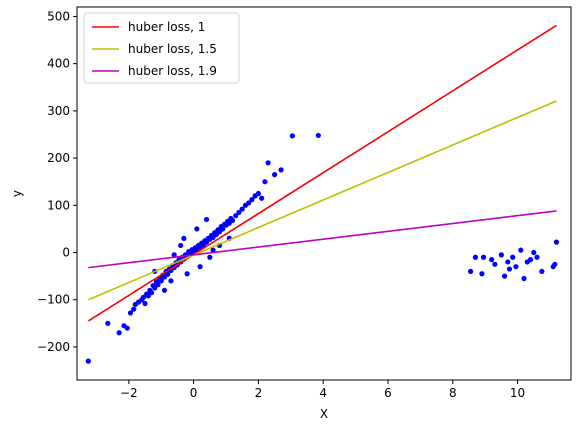  Describe the element at coordinates (166, 27) in the screenshot. I see `legend-label: huber loss, 1` at that location.